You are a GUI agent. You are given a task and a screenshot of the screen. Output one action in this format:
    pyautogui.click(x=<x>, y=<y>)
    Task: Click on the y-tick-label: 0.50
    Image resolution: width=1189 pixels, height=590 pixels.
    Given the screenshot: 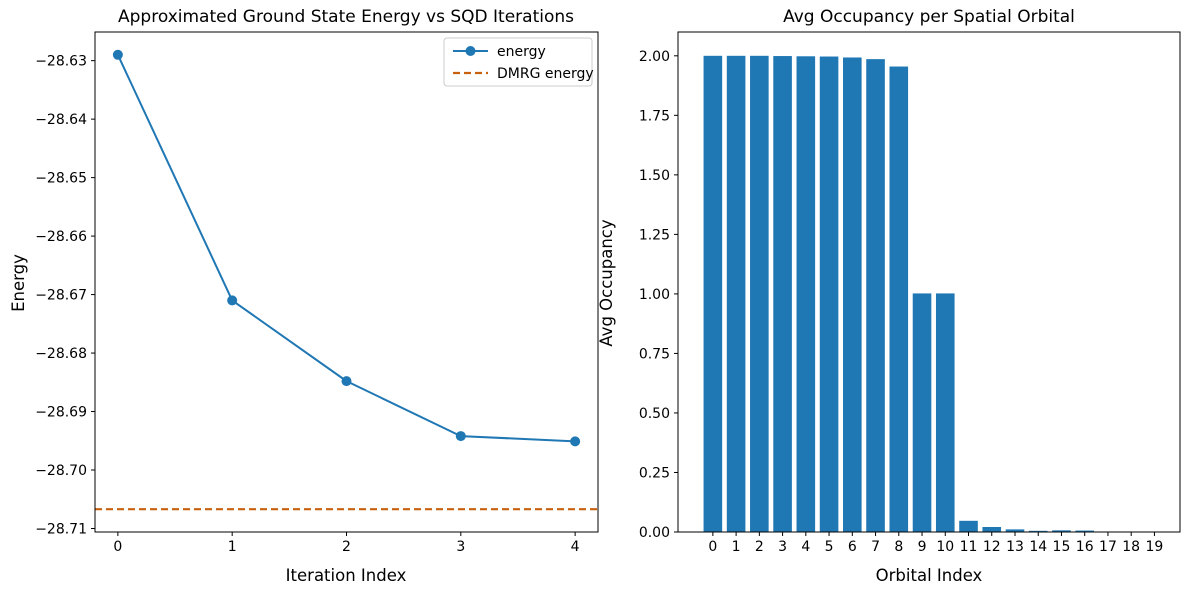 What is the action you would take?
    pyautogui.click(x=654, y=414)
    